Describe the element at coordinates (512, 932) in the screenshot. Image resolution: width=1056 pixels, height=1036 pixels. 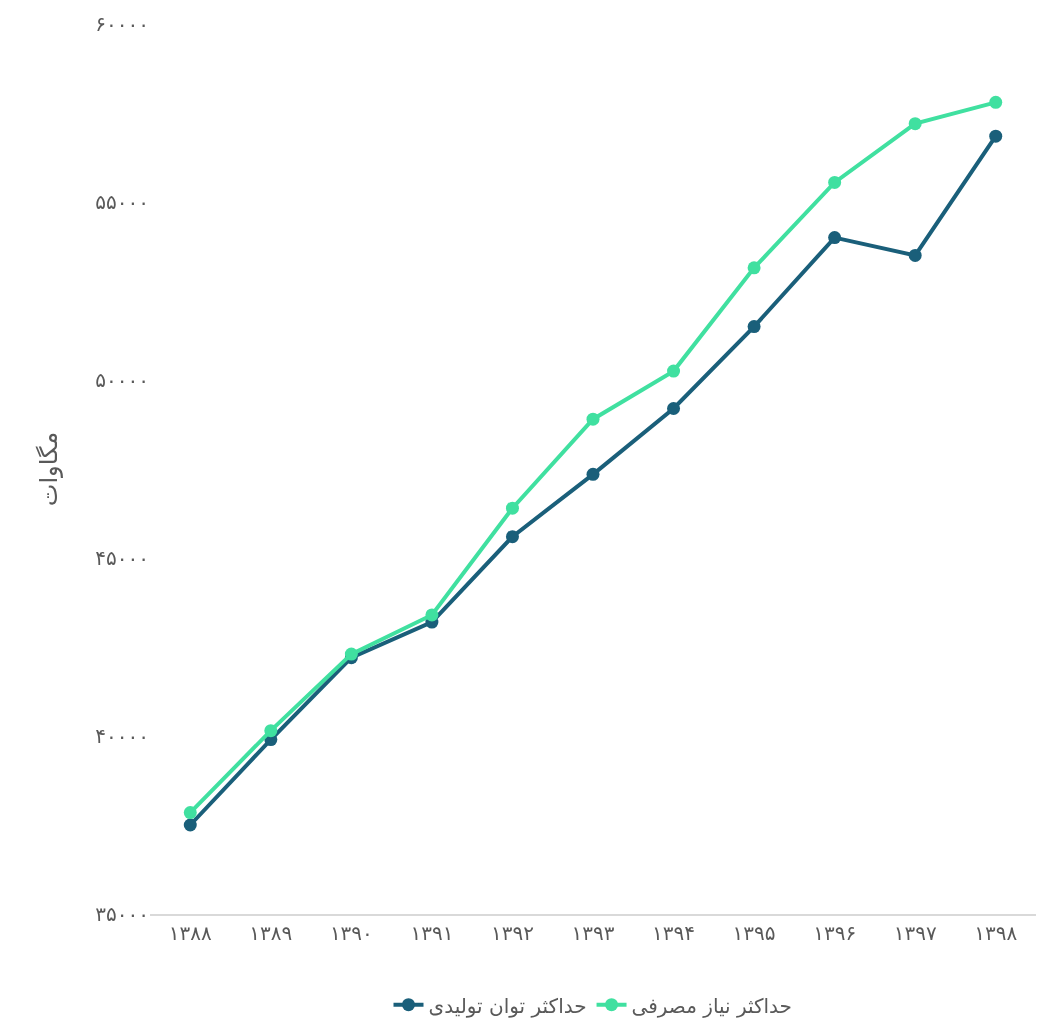
I see `x-tick-label: ۱۳۹۲` at that location.